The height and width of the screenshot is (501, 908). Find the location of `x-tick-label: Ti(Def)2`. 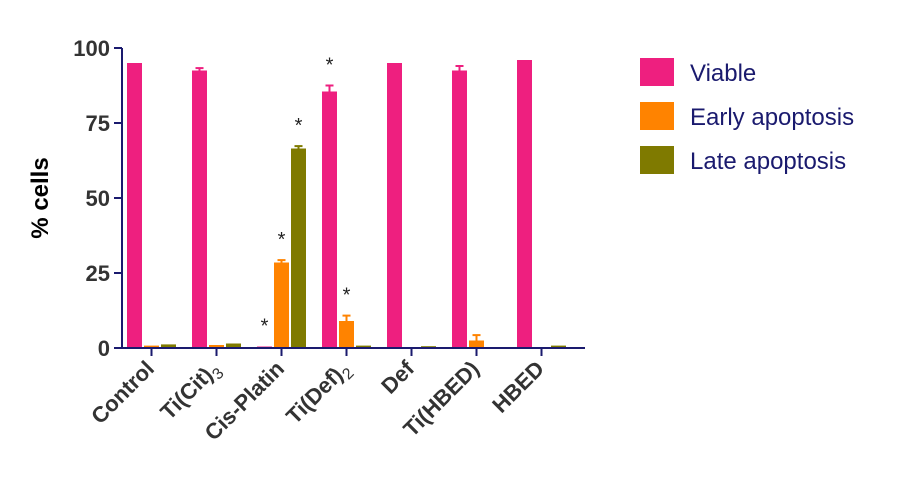

x-tick-label: Ti(Def)2 is located at coordinates (319, 394).